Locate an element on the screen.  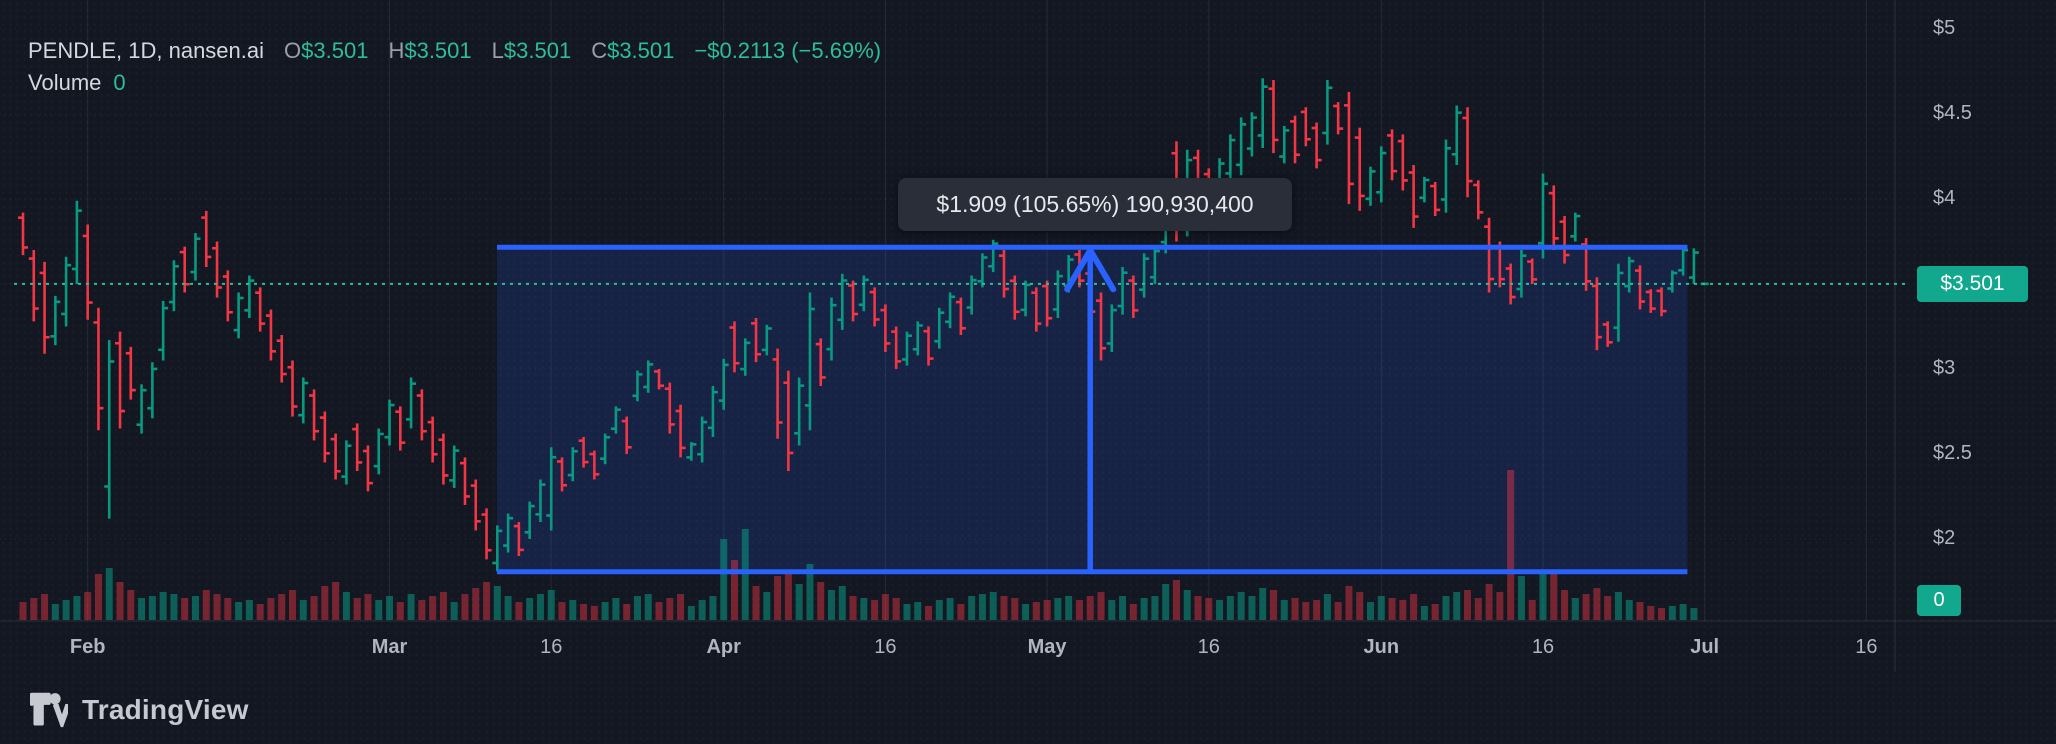
price-axis-label: $2 is located at coordinates (1944, 538).